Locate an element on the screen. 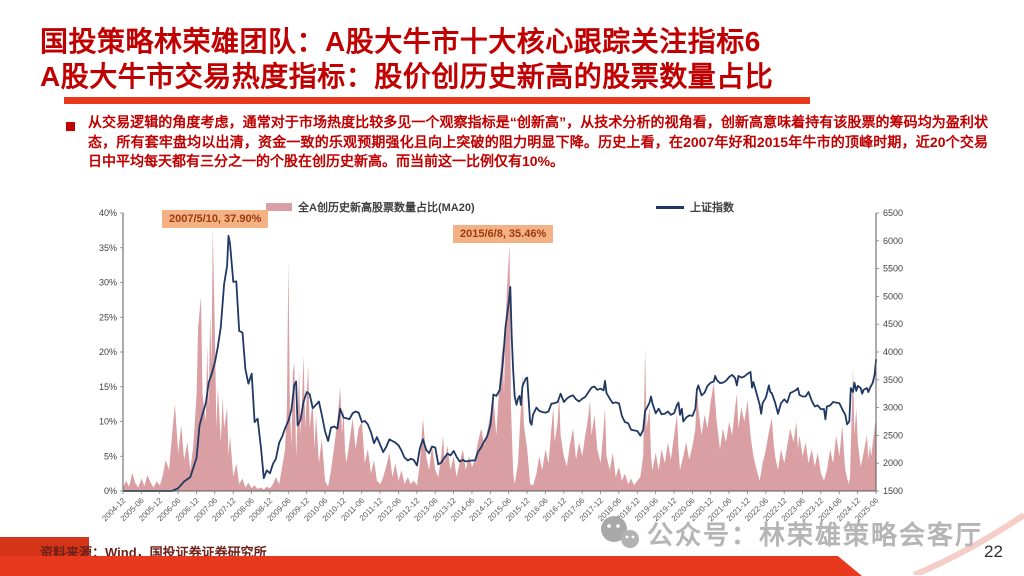  title-line-1: 国投策略林荣雄团队：A股大牛市十大核心跟踪关注指标6 is located at coordinates (400, 41).